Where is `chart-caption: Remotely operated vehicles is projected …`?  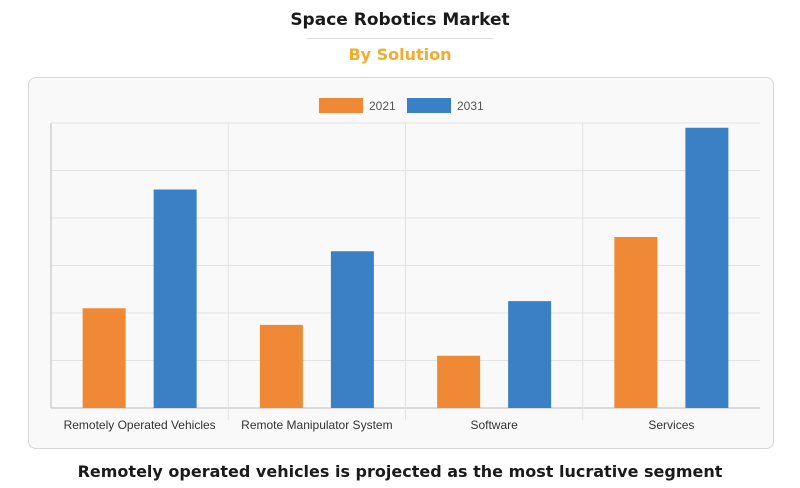 chart-caption: Remotely operated vehicles is projected … is located at coordinates (400, 471).